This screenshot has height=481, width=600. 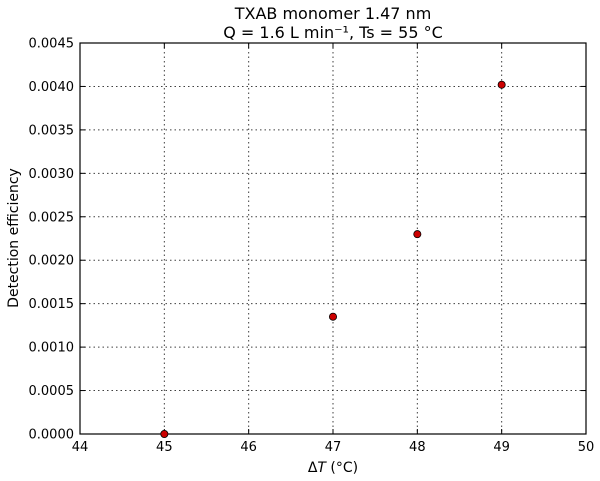 What do you see at coordinates (248, 447) in the screenshot?
I see `x-tick-label: 46` at bounding box center [248, 447].